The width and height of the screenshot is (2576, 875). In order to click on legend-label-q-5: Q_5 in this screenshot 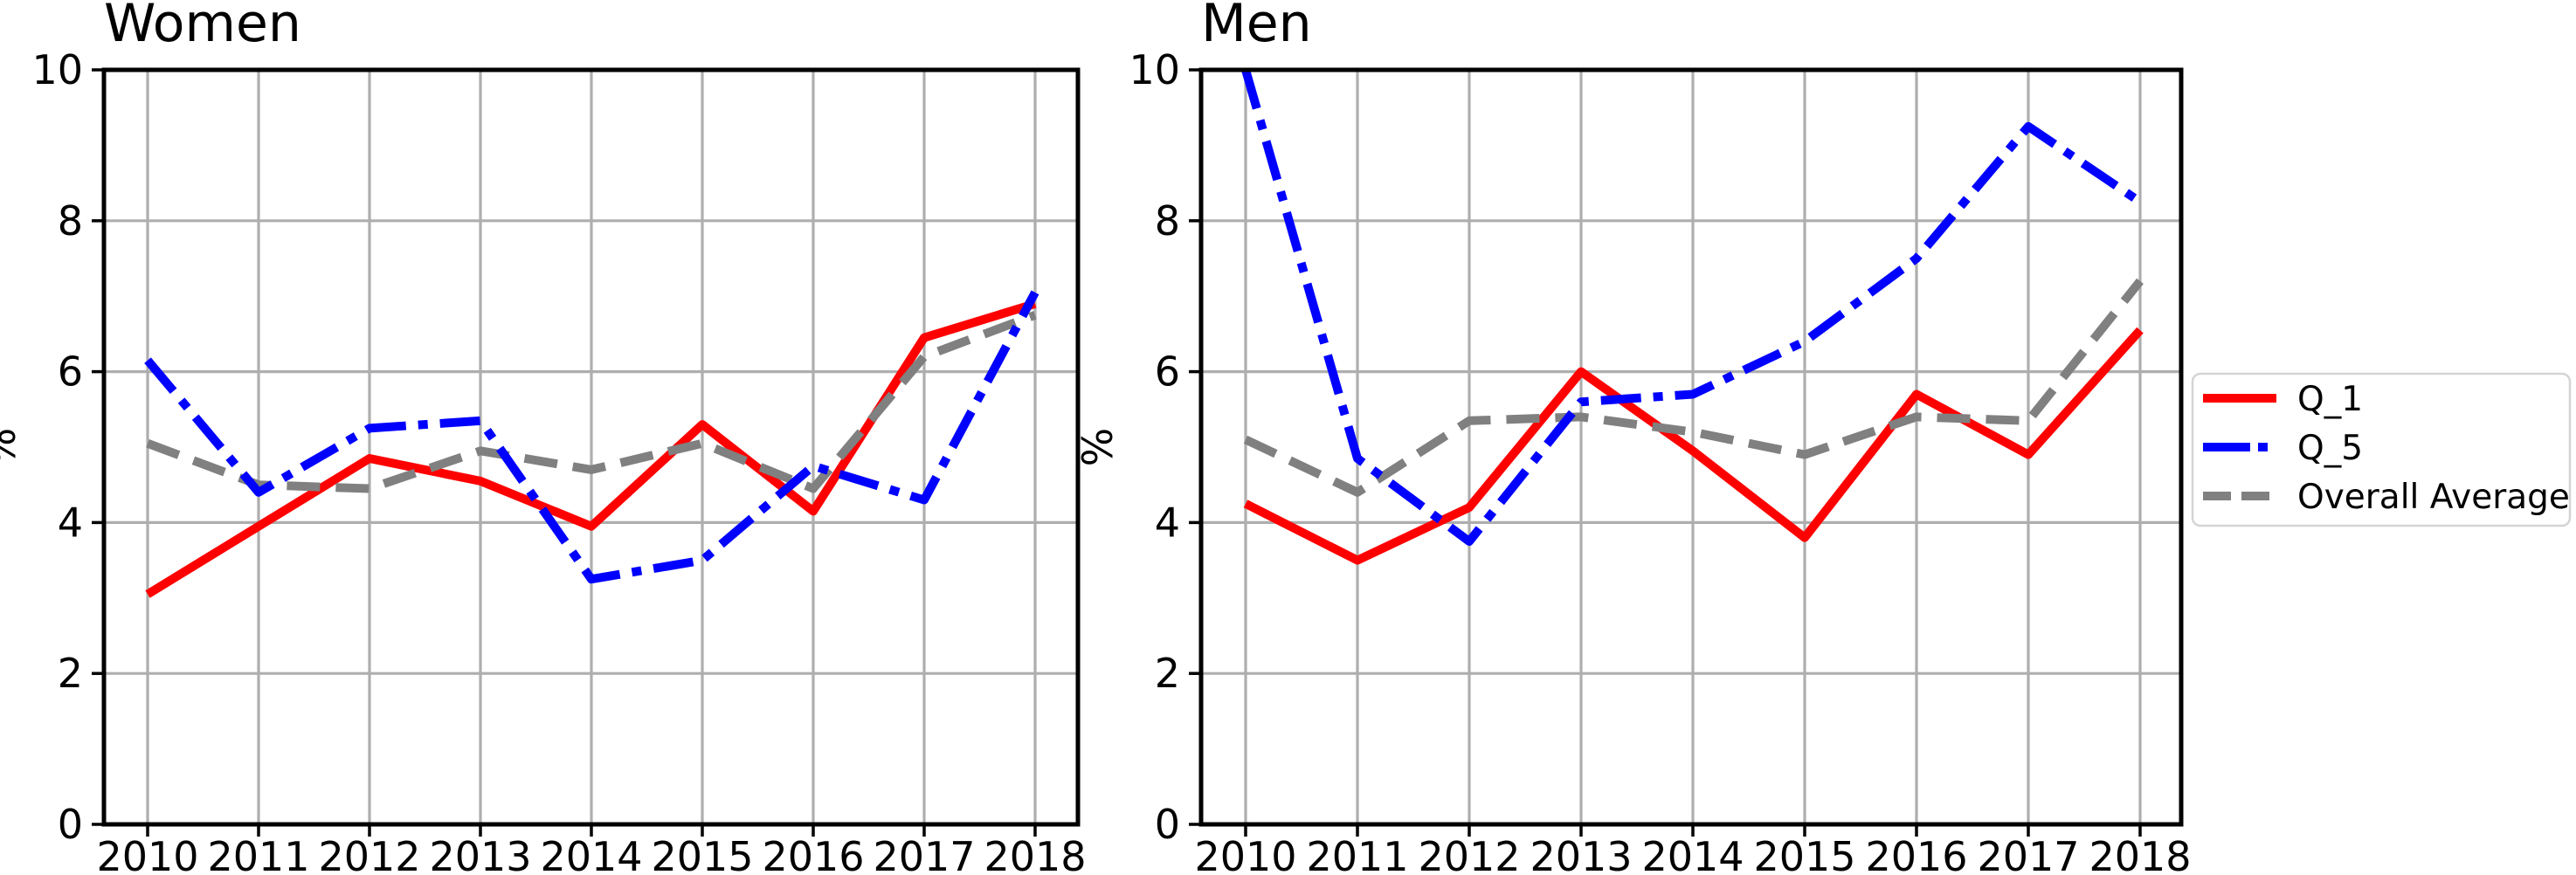, I will do `click(2330, 448)`.